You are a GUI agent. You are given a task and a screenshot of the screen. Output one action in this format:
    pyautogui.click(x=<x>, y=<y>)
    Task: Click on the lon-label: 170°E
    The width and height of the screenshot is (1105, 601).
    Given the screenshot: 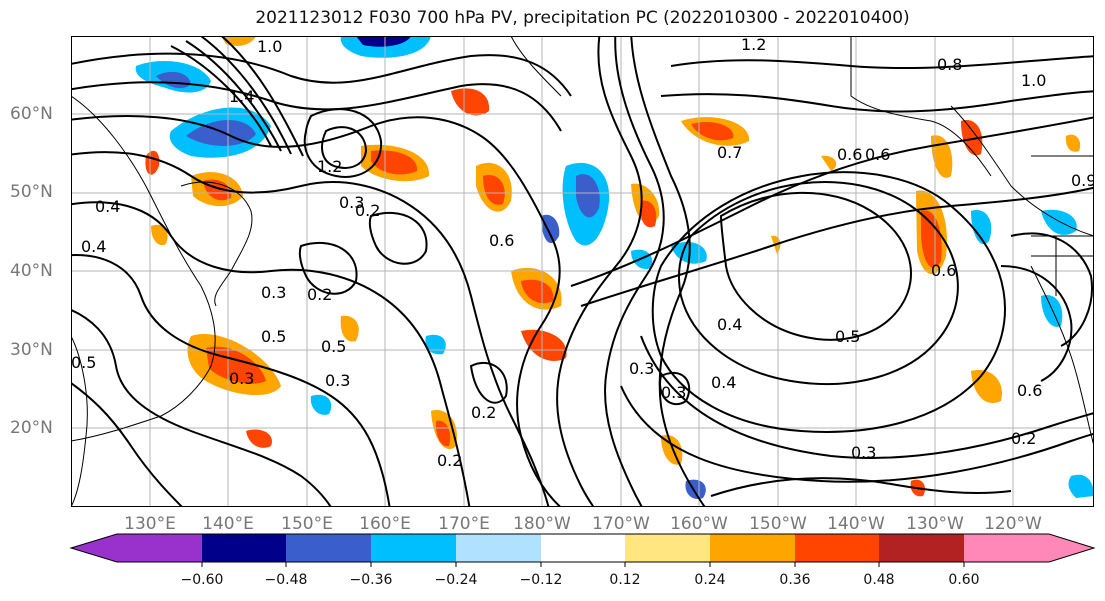 What is the action you would take?
    pyautogui.click(x=464, y=524)
    